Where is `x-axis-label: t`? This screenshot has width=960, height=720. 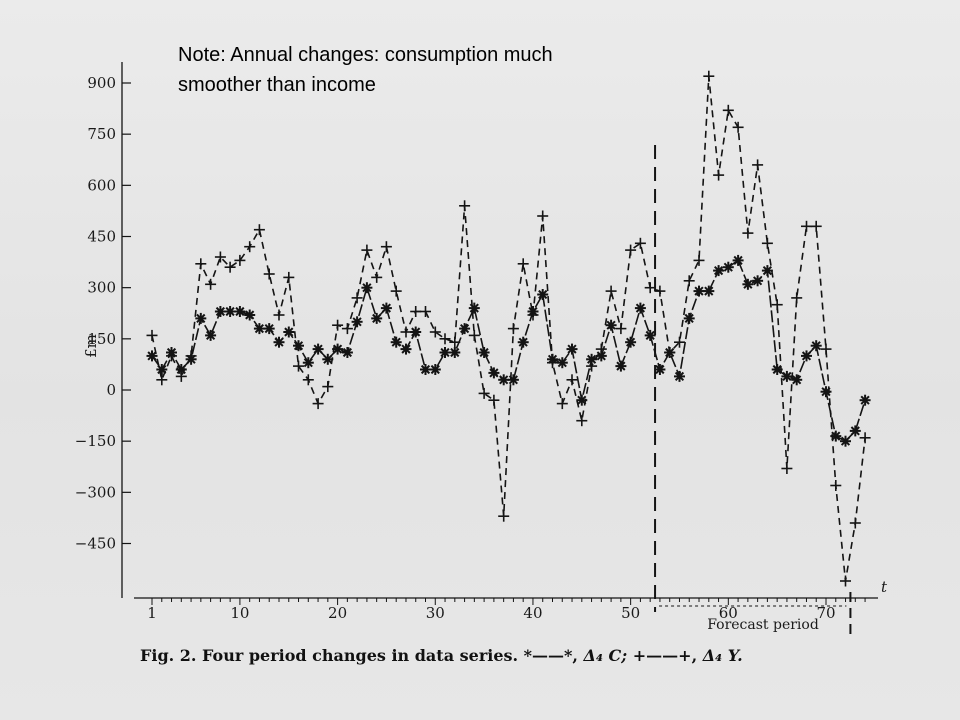 x-axis-label: t is located at coordinates (884, 587).